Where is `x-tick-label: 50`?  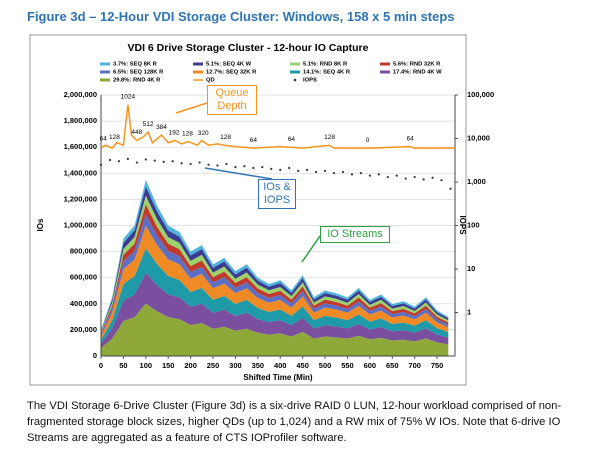 x-tick-label: 50 is located at coordinates (123, 365).